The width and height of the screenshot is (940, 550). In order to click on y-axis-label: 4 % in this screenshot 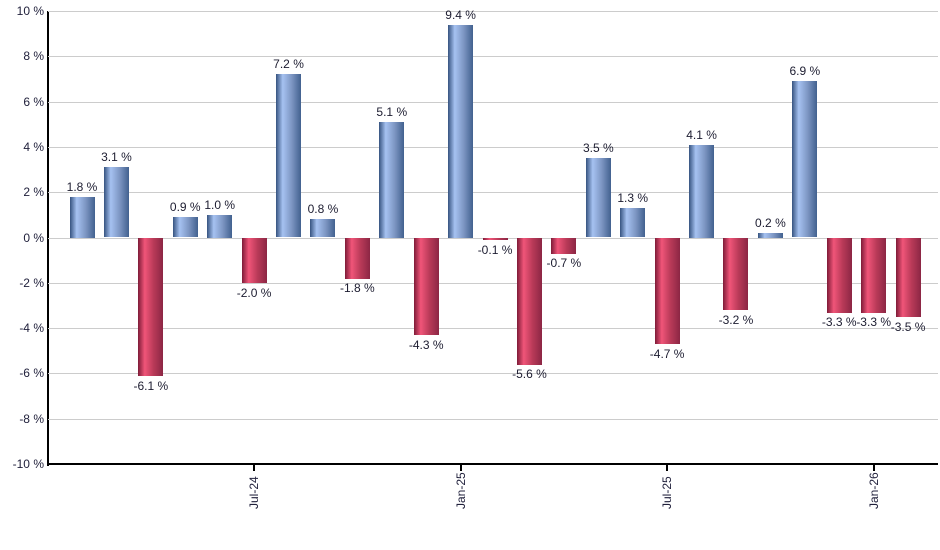, I will do `click(33, 147)`.